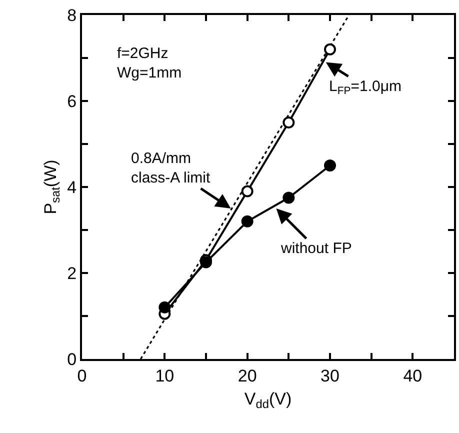  What do you see at coordinates (72, 273) in the screenshot?
I see `y-tick-label: 2` at bounding box center [72, 273].